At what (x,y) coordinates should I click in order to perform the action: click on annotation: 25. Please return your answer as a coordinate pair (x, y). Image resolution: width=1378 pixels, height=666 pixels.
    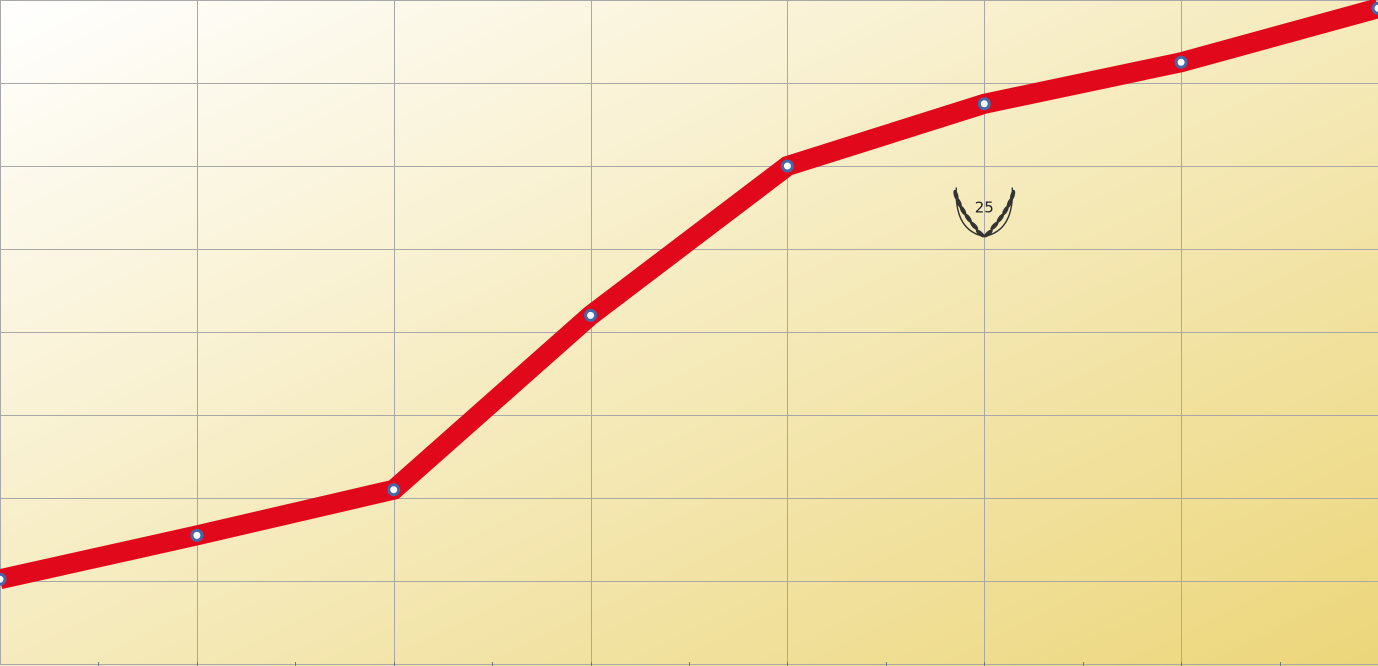
    Looking at the image, I should click on (984, 212).